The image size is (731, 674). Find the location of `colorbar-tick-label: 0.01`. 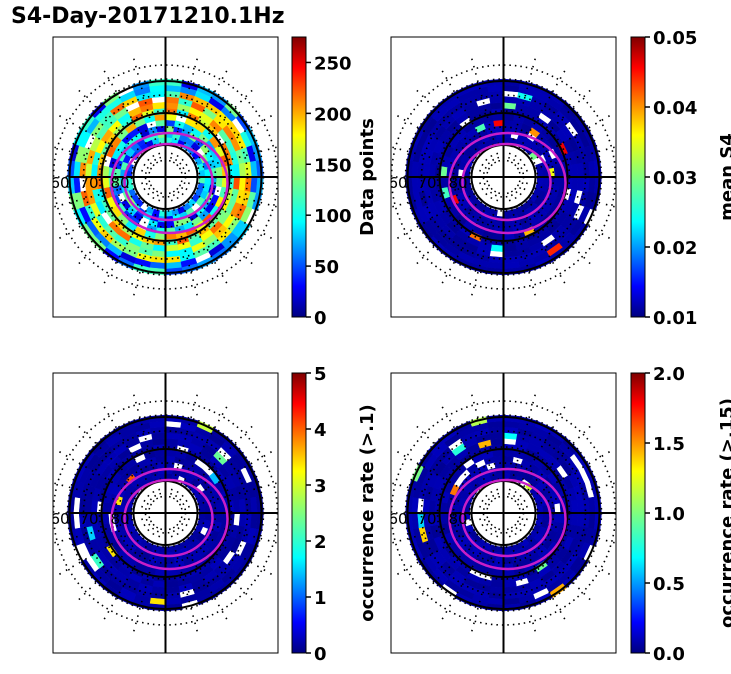

colorbar-tick-label: 0.01 is located at coordinates (675, 318).